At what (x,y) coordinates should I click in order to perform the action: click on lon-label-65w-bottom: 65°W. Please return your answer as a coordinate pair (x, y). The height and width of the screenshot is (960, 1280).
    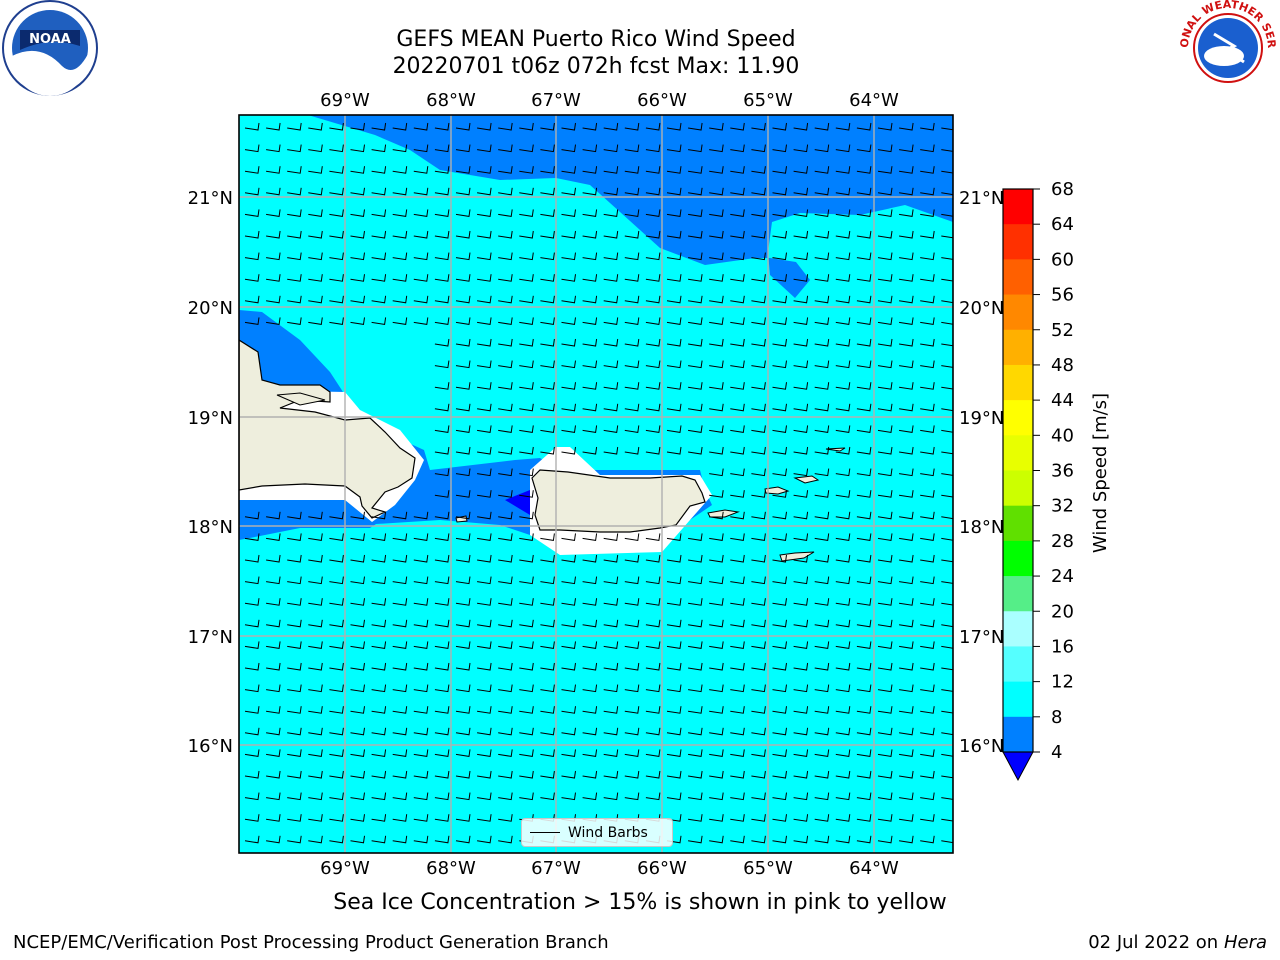
    Looking at the image, I should click on (768, 868).